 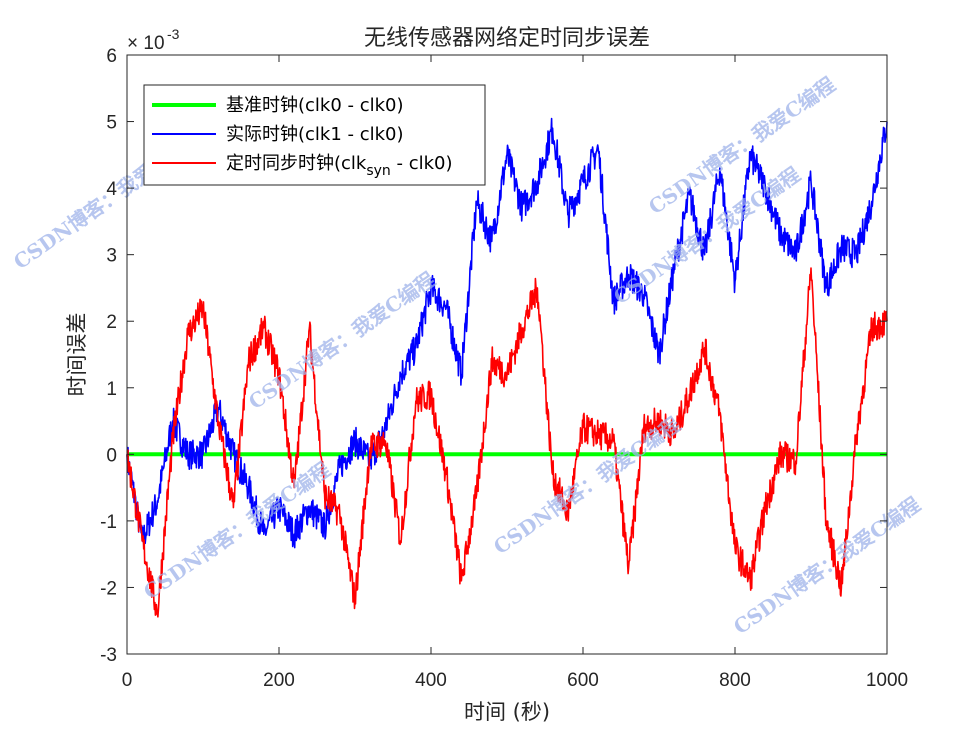 What do you see at coordinates (279, 680) in the screenshot?
I see `x-tick-label: 200` at bounding box center [279, 680].